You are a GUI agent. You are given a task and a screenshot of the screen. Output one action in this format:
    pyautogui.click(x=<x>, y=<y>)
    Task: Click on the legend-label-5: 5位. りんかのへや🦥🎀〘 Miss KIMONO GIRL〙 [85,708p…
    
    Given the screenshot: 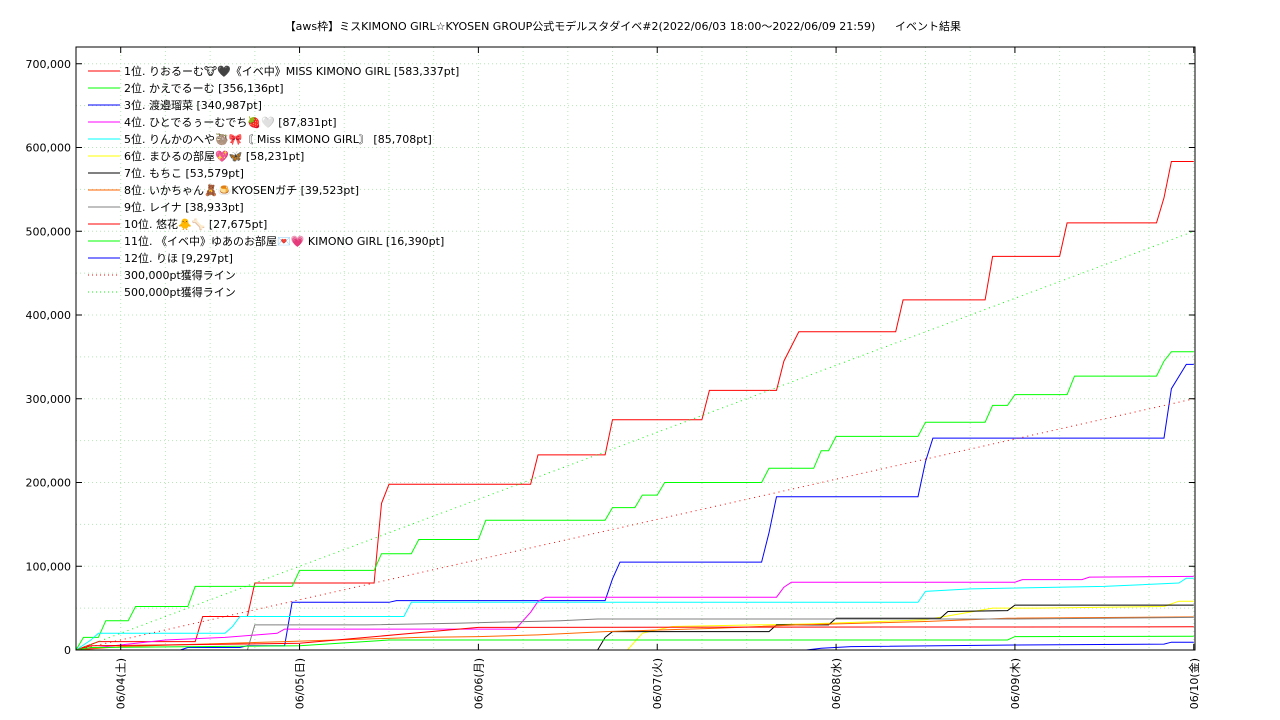 What is the action you would take?
    pyautogui.click(x=278, y=139)
    